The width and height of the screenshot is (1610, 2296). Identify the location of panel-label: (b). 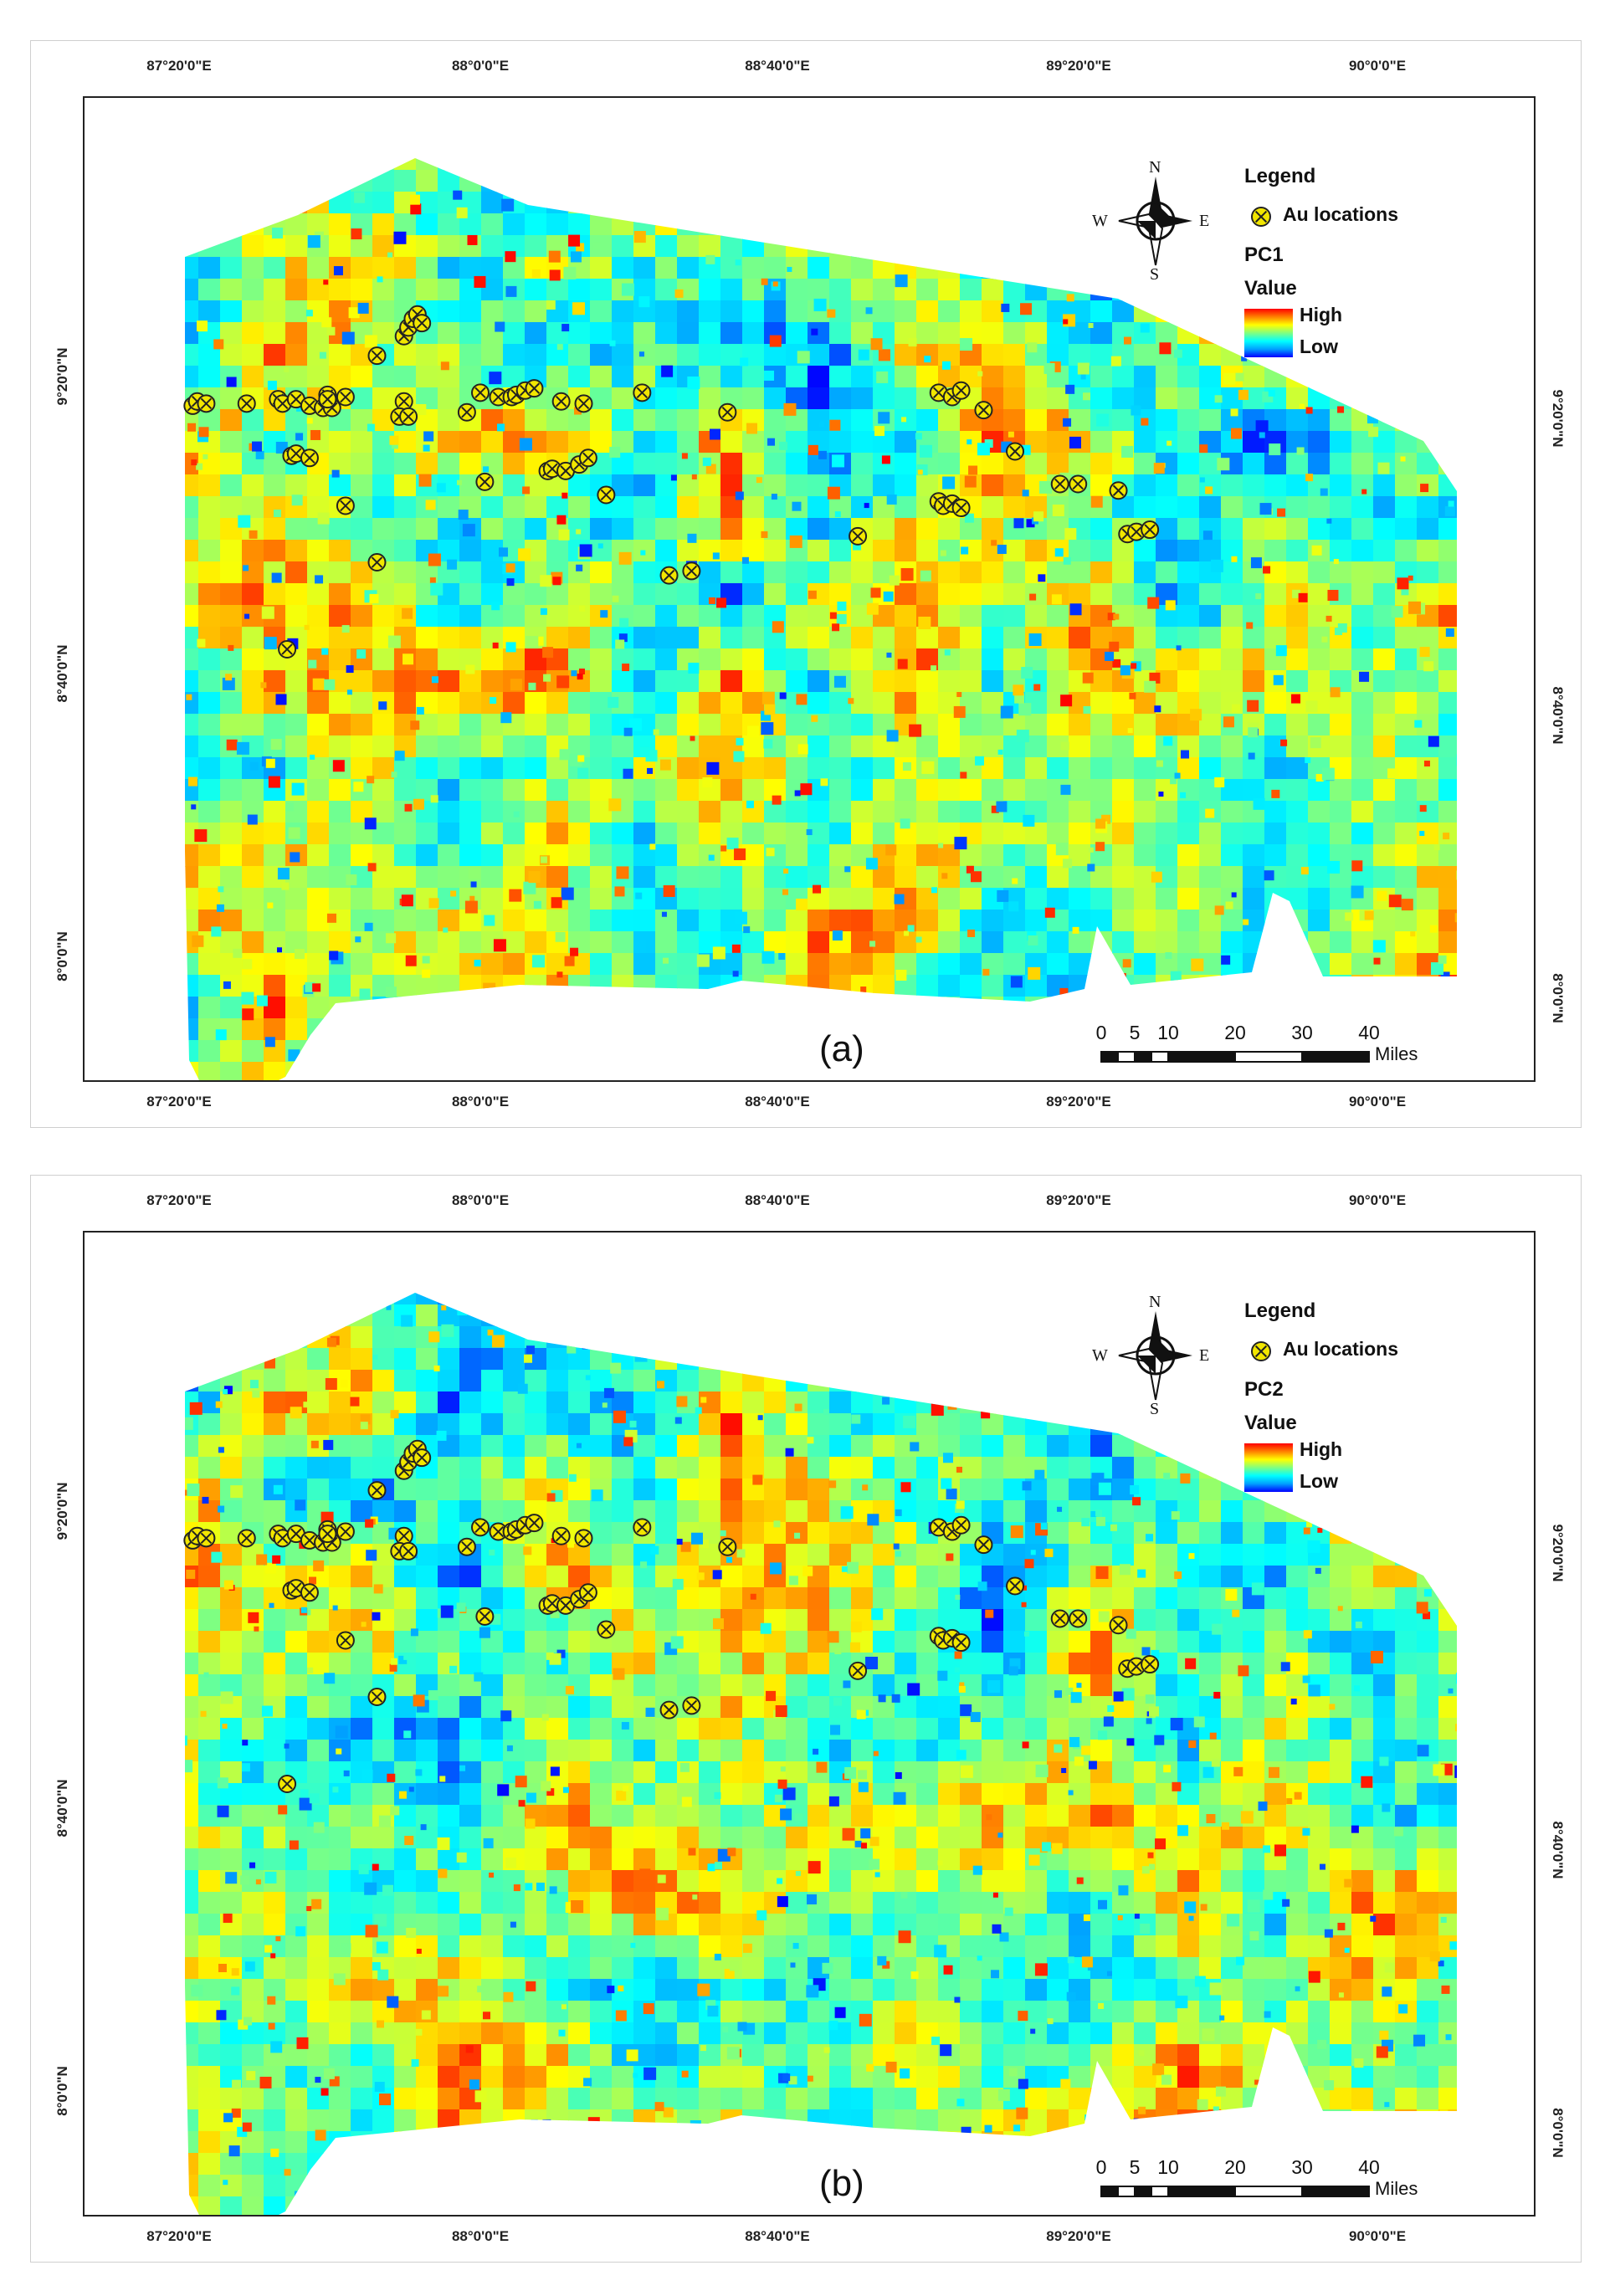
(841, 2183).